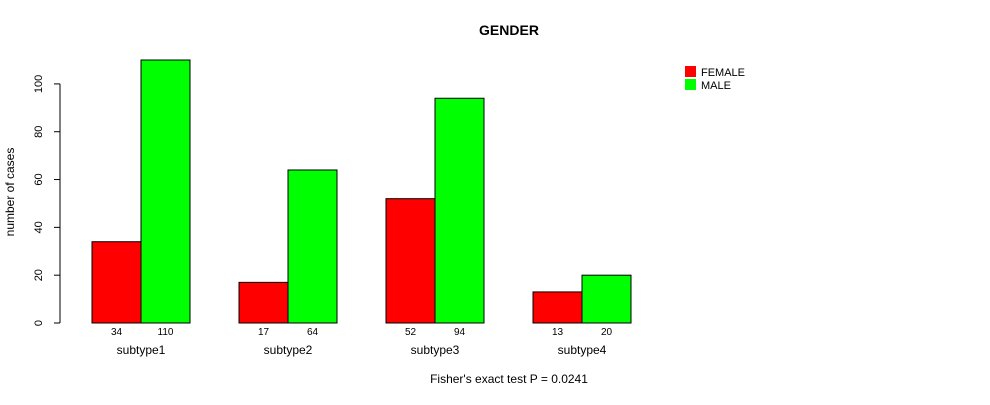 Image resolution: width=990 pixels, height=405 pixels. What do you see at coordinates (313, 332) in the screenshot?
I see `bar-value-label-subtype2-male: 64` at bounding box center [313, 332].